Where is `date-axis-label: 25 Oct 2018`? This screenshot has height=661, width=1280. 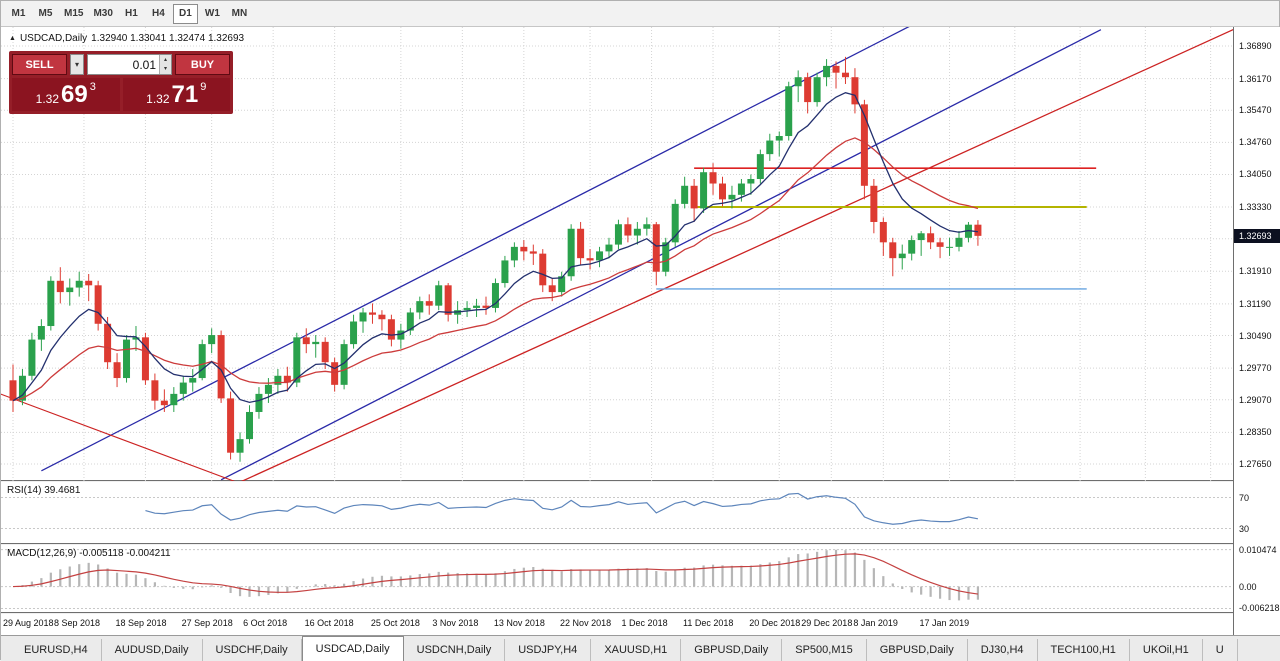
date-axis-label: 25 Oct 2018 is located at coordinates (395, 623).